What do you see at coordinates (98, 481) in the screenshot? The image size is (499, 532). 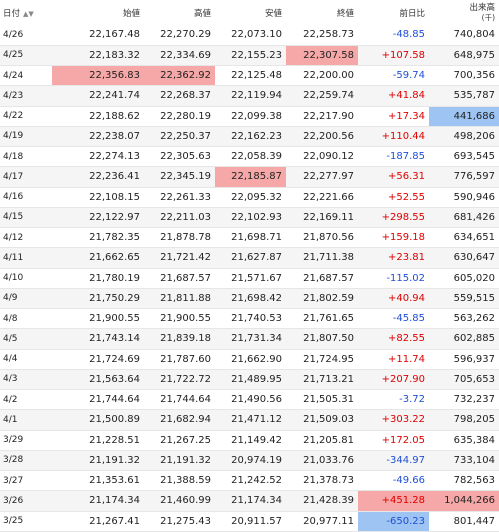 I see `open-cell: 21,353.61` at bounding box center [98, 481].